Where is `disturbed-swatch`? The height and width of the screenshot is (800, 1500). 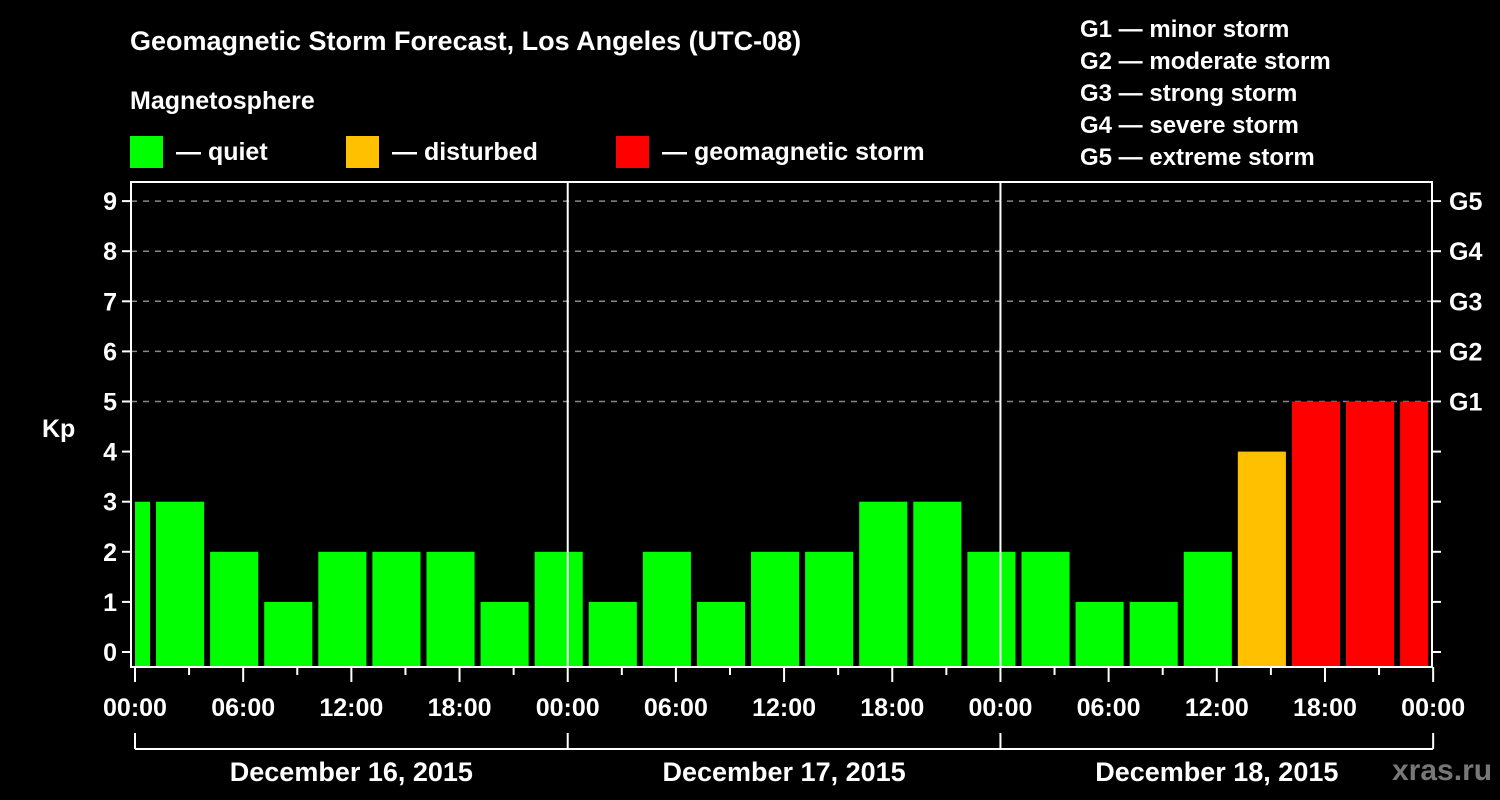 disturbed-swatch is located at coordinates (362, 152).